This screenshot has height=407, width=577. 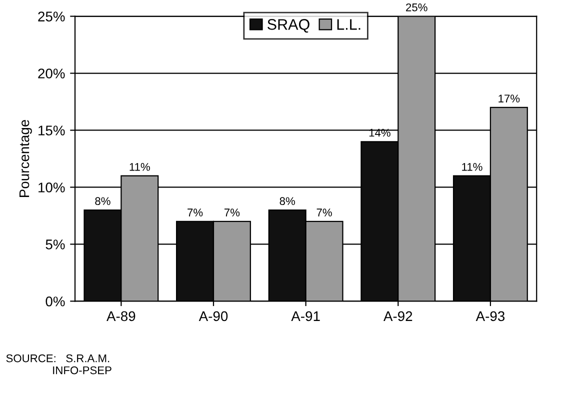 I want to click on y-tick-label: 5%, so click(x=55, y=245).